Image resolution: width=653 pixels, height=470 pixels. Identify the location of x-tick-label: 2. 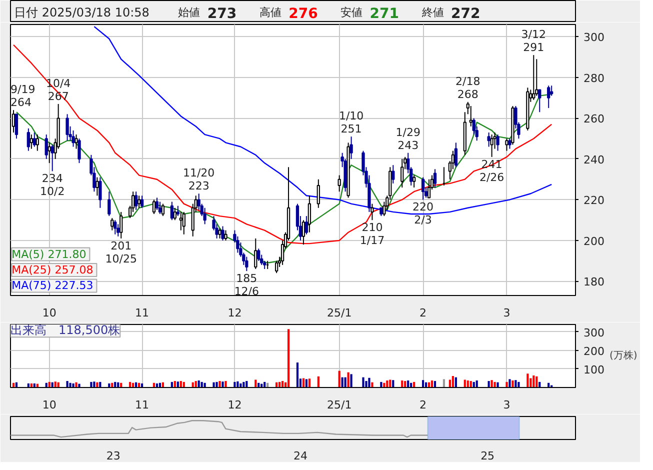
(423, 313).